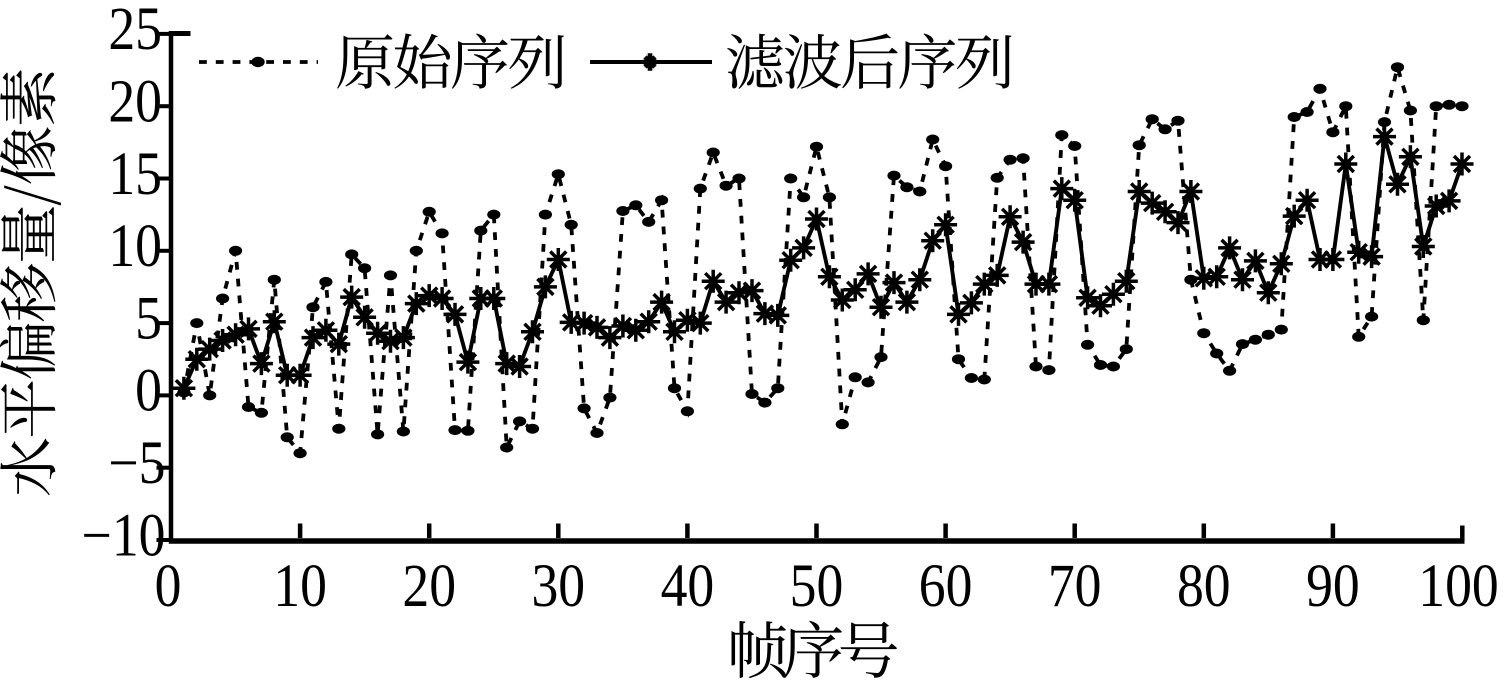 This screenshot has height=687, width=1503. I want to click on svg-text: 15, so click(135, 174).